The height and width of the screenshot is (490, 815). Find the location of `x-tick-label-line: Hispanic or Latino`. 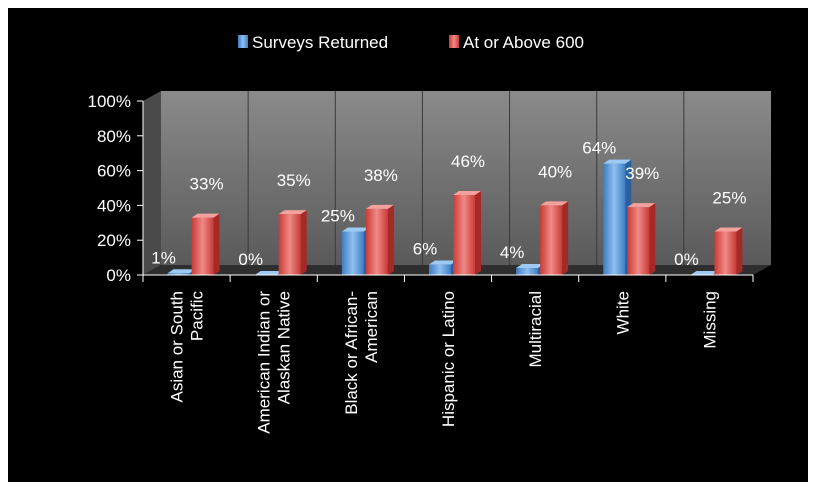

x-tick-label-line: Hispanic or Latino is located at coordinates (448, 359).